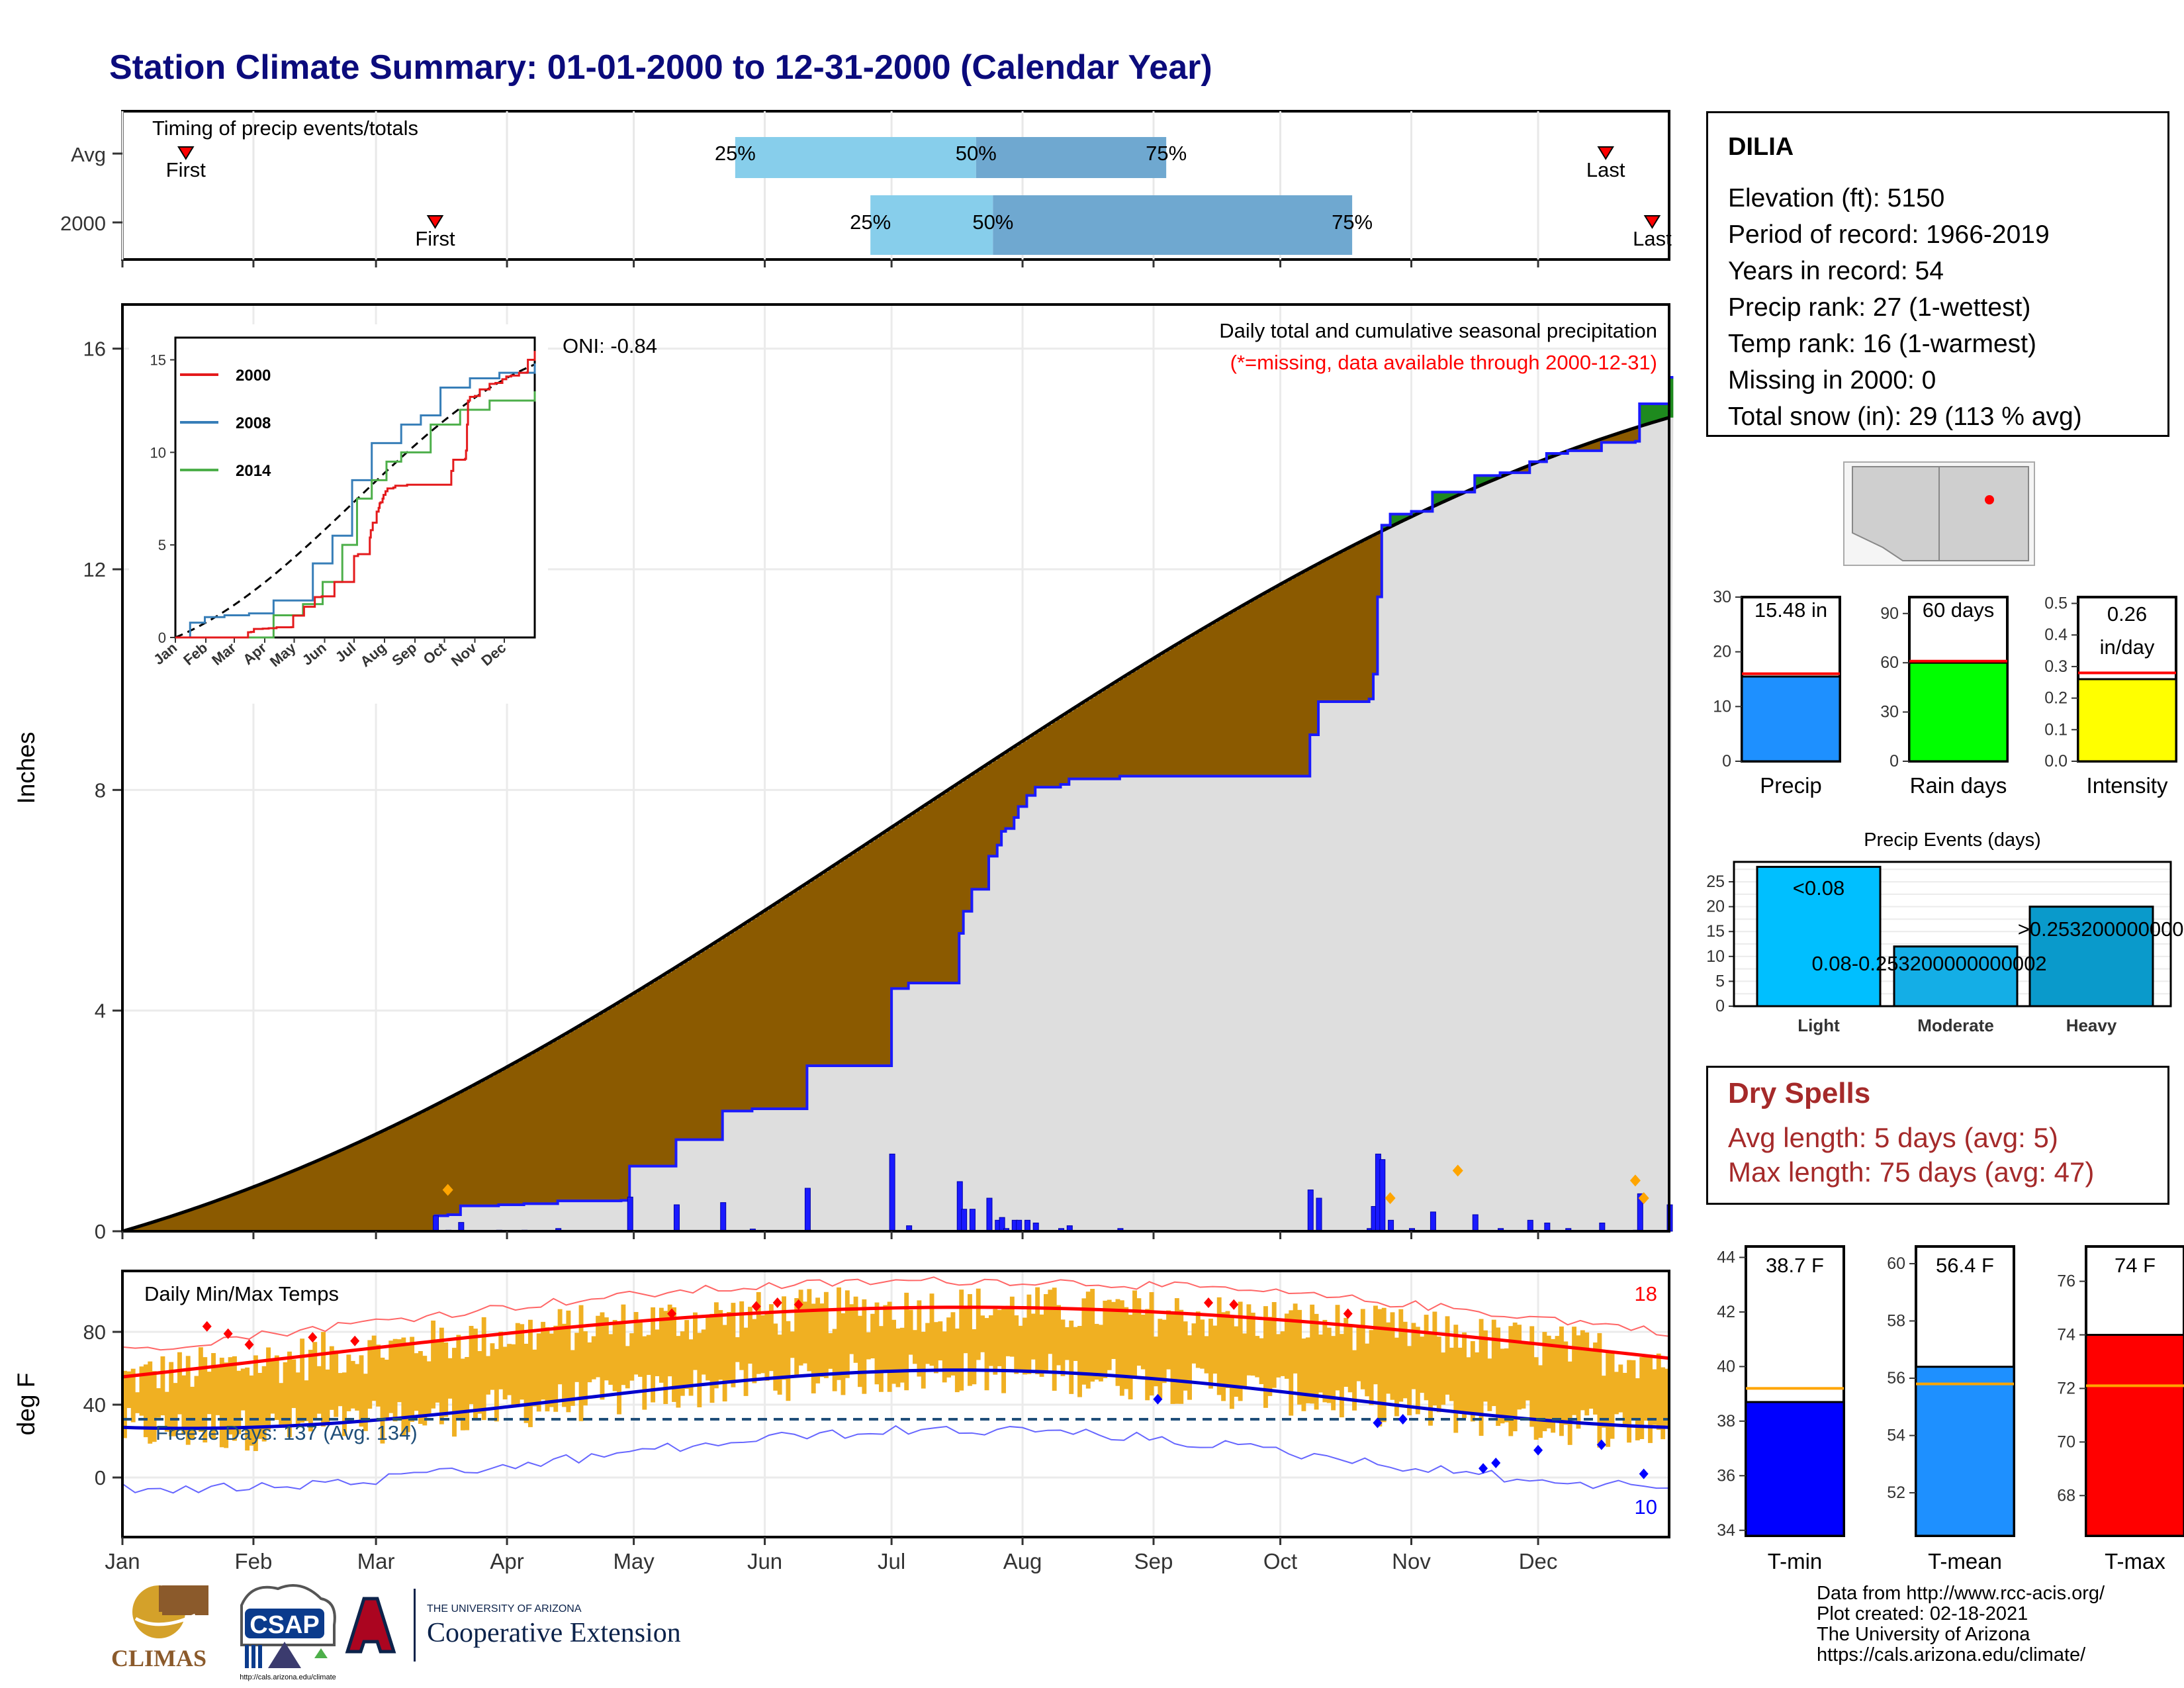 The image size is (2184, 1688). Describe the element at coordinates (1818, 1025) in the screenshot. I see `events-xlabel: Light` at that location.